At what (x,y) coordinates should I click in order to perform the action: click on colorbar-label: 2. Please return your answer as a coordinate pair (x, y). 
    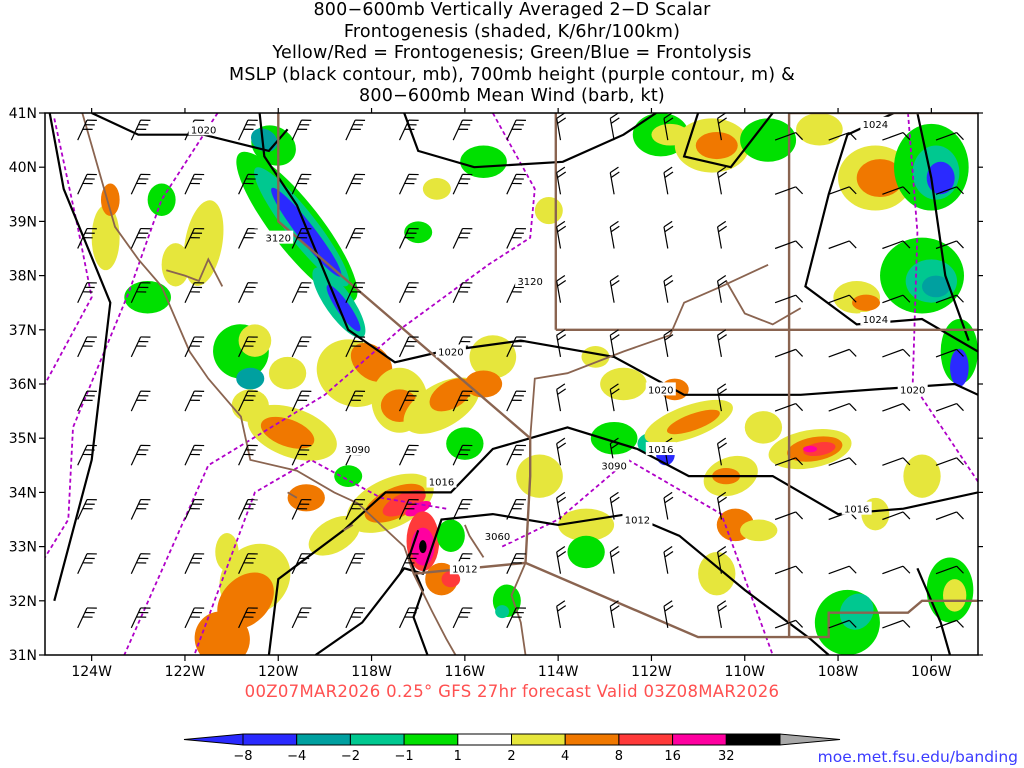
    Looking at the image, I should click on (511, 756).